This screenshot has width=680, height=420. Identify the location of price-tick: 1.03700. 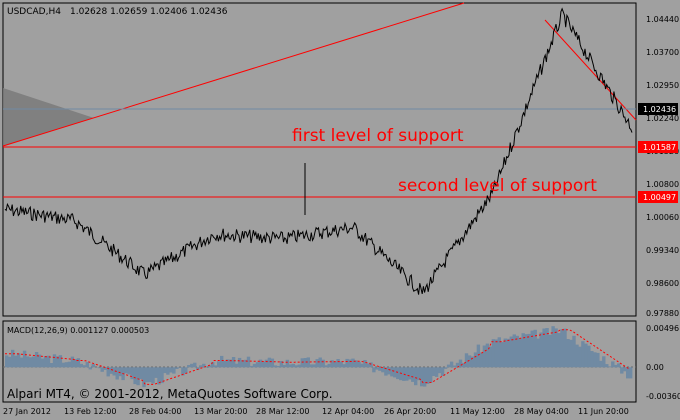
(662, 52).